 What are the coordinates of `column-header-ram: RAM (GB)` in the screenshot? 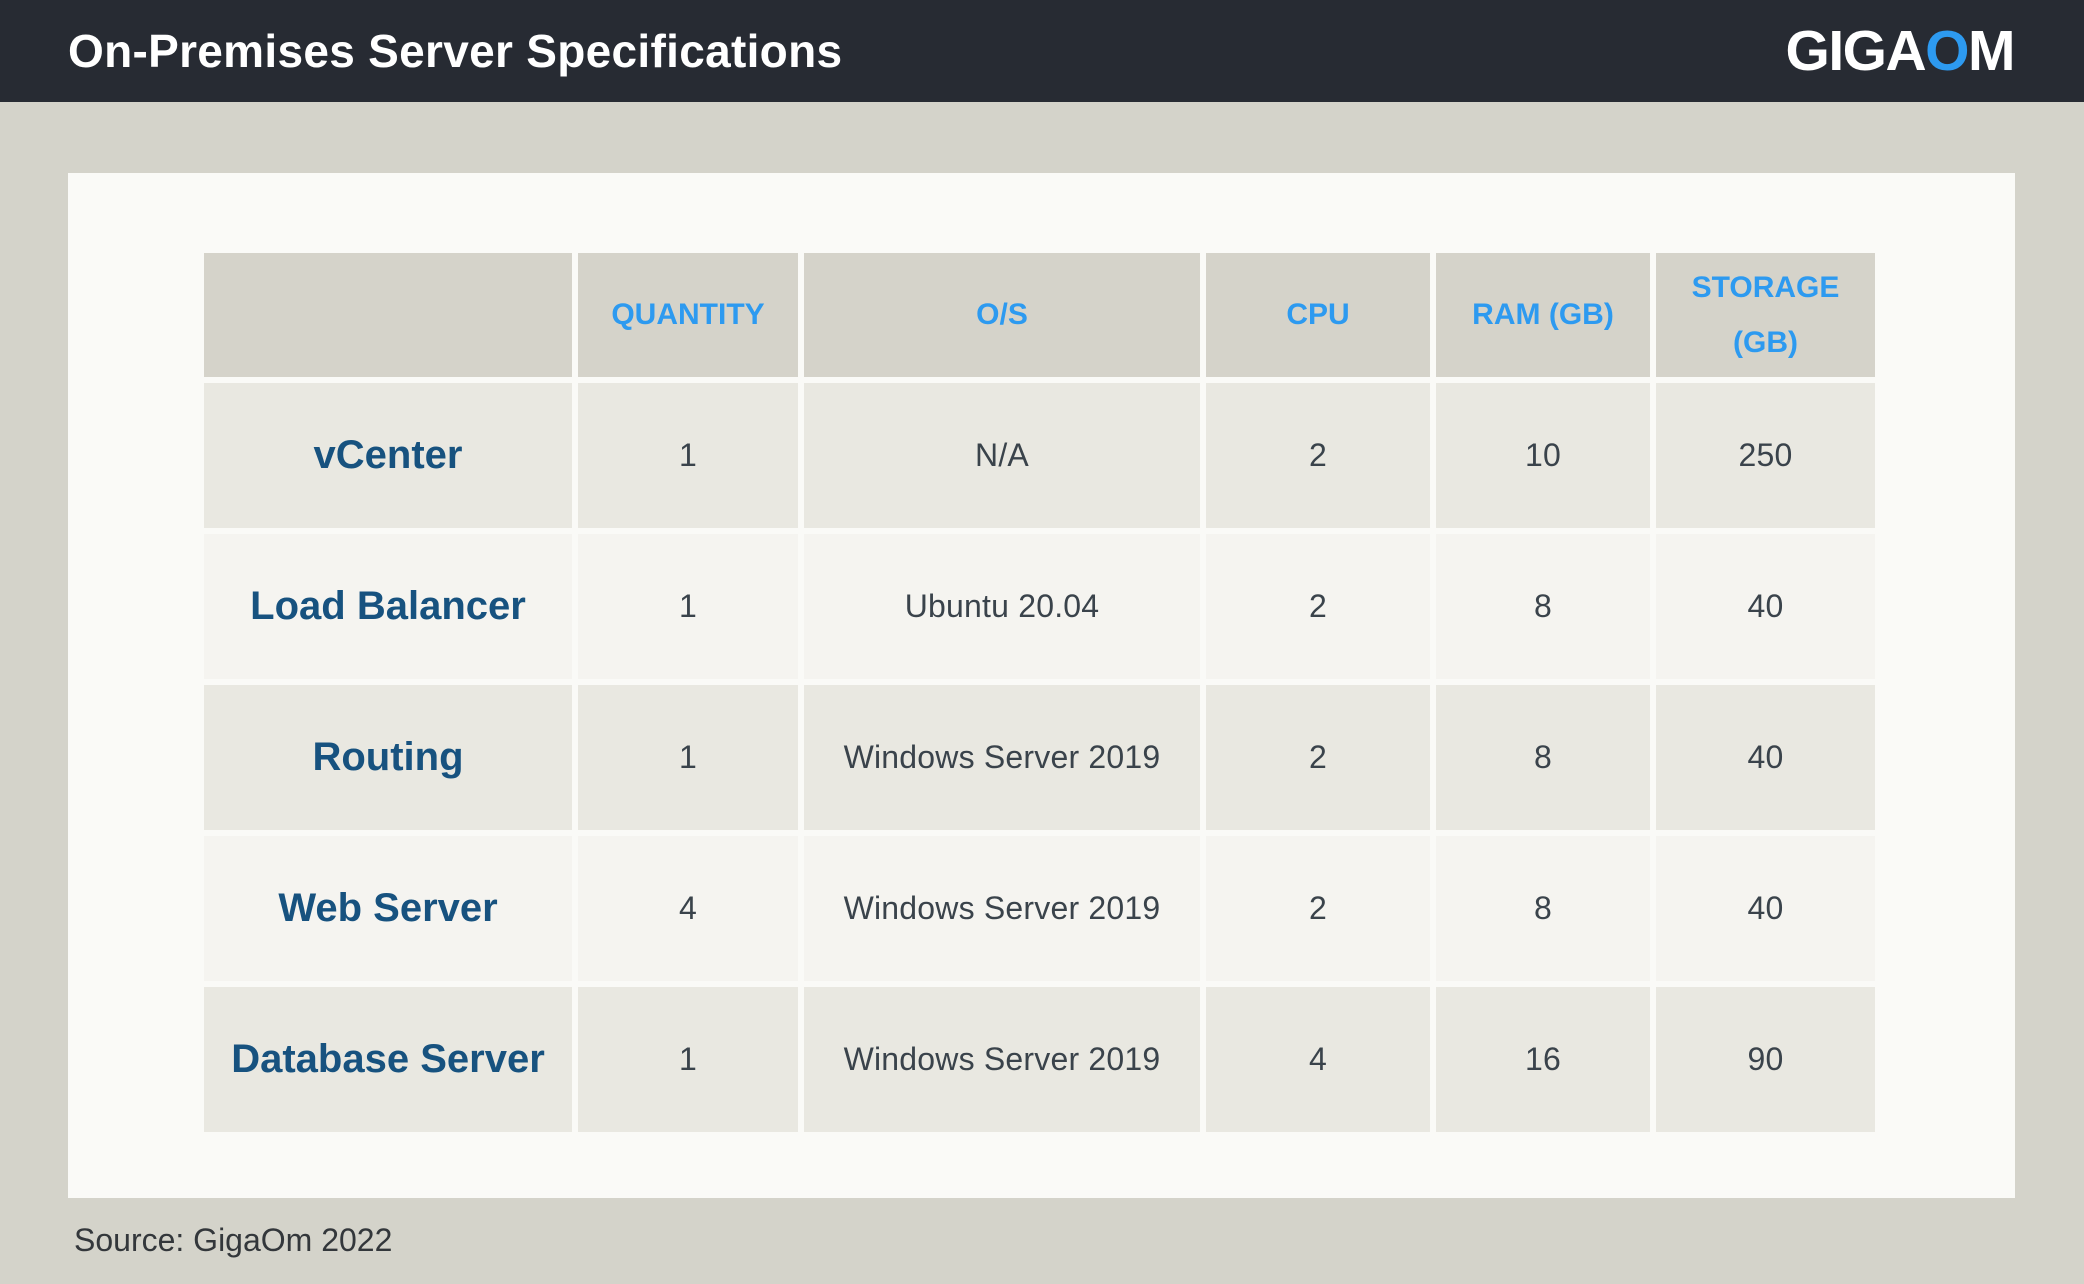 It's located at (1543, 315).